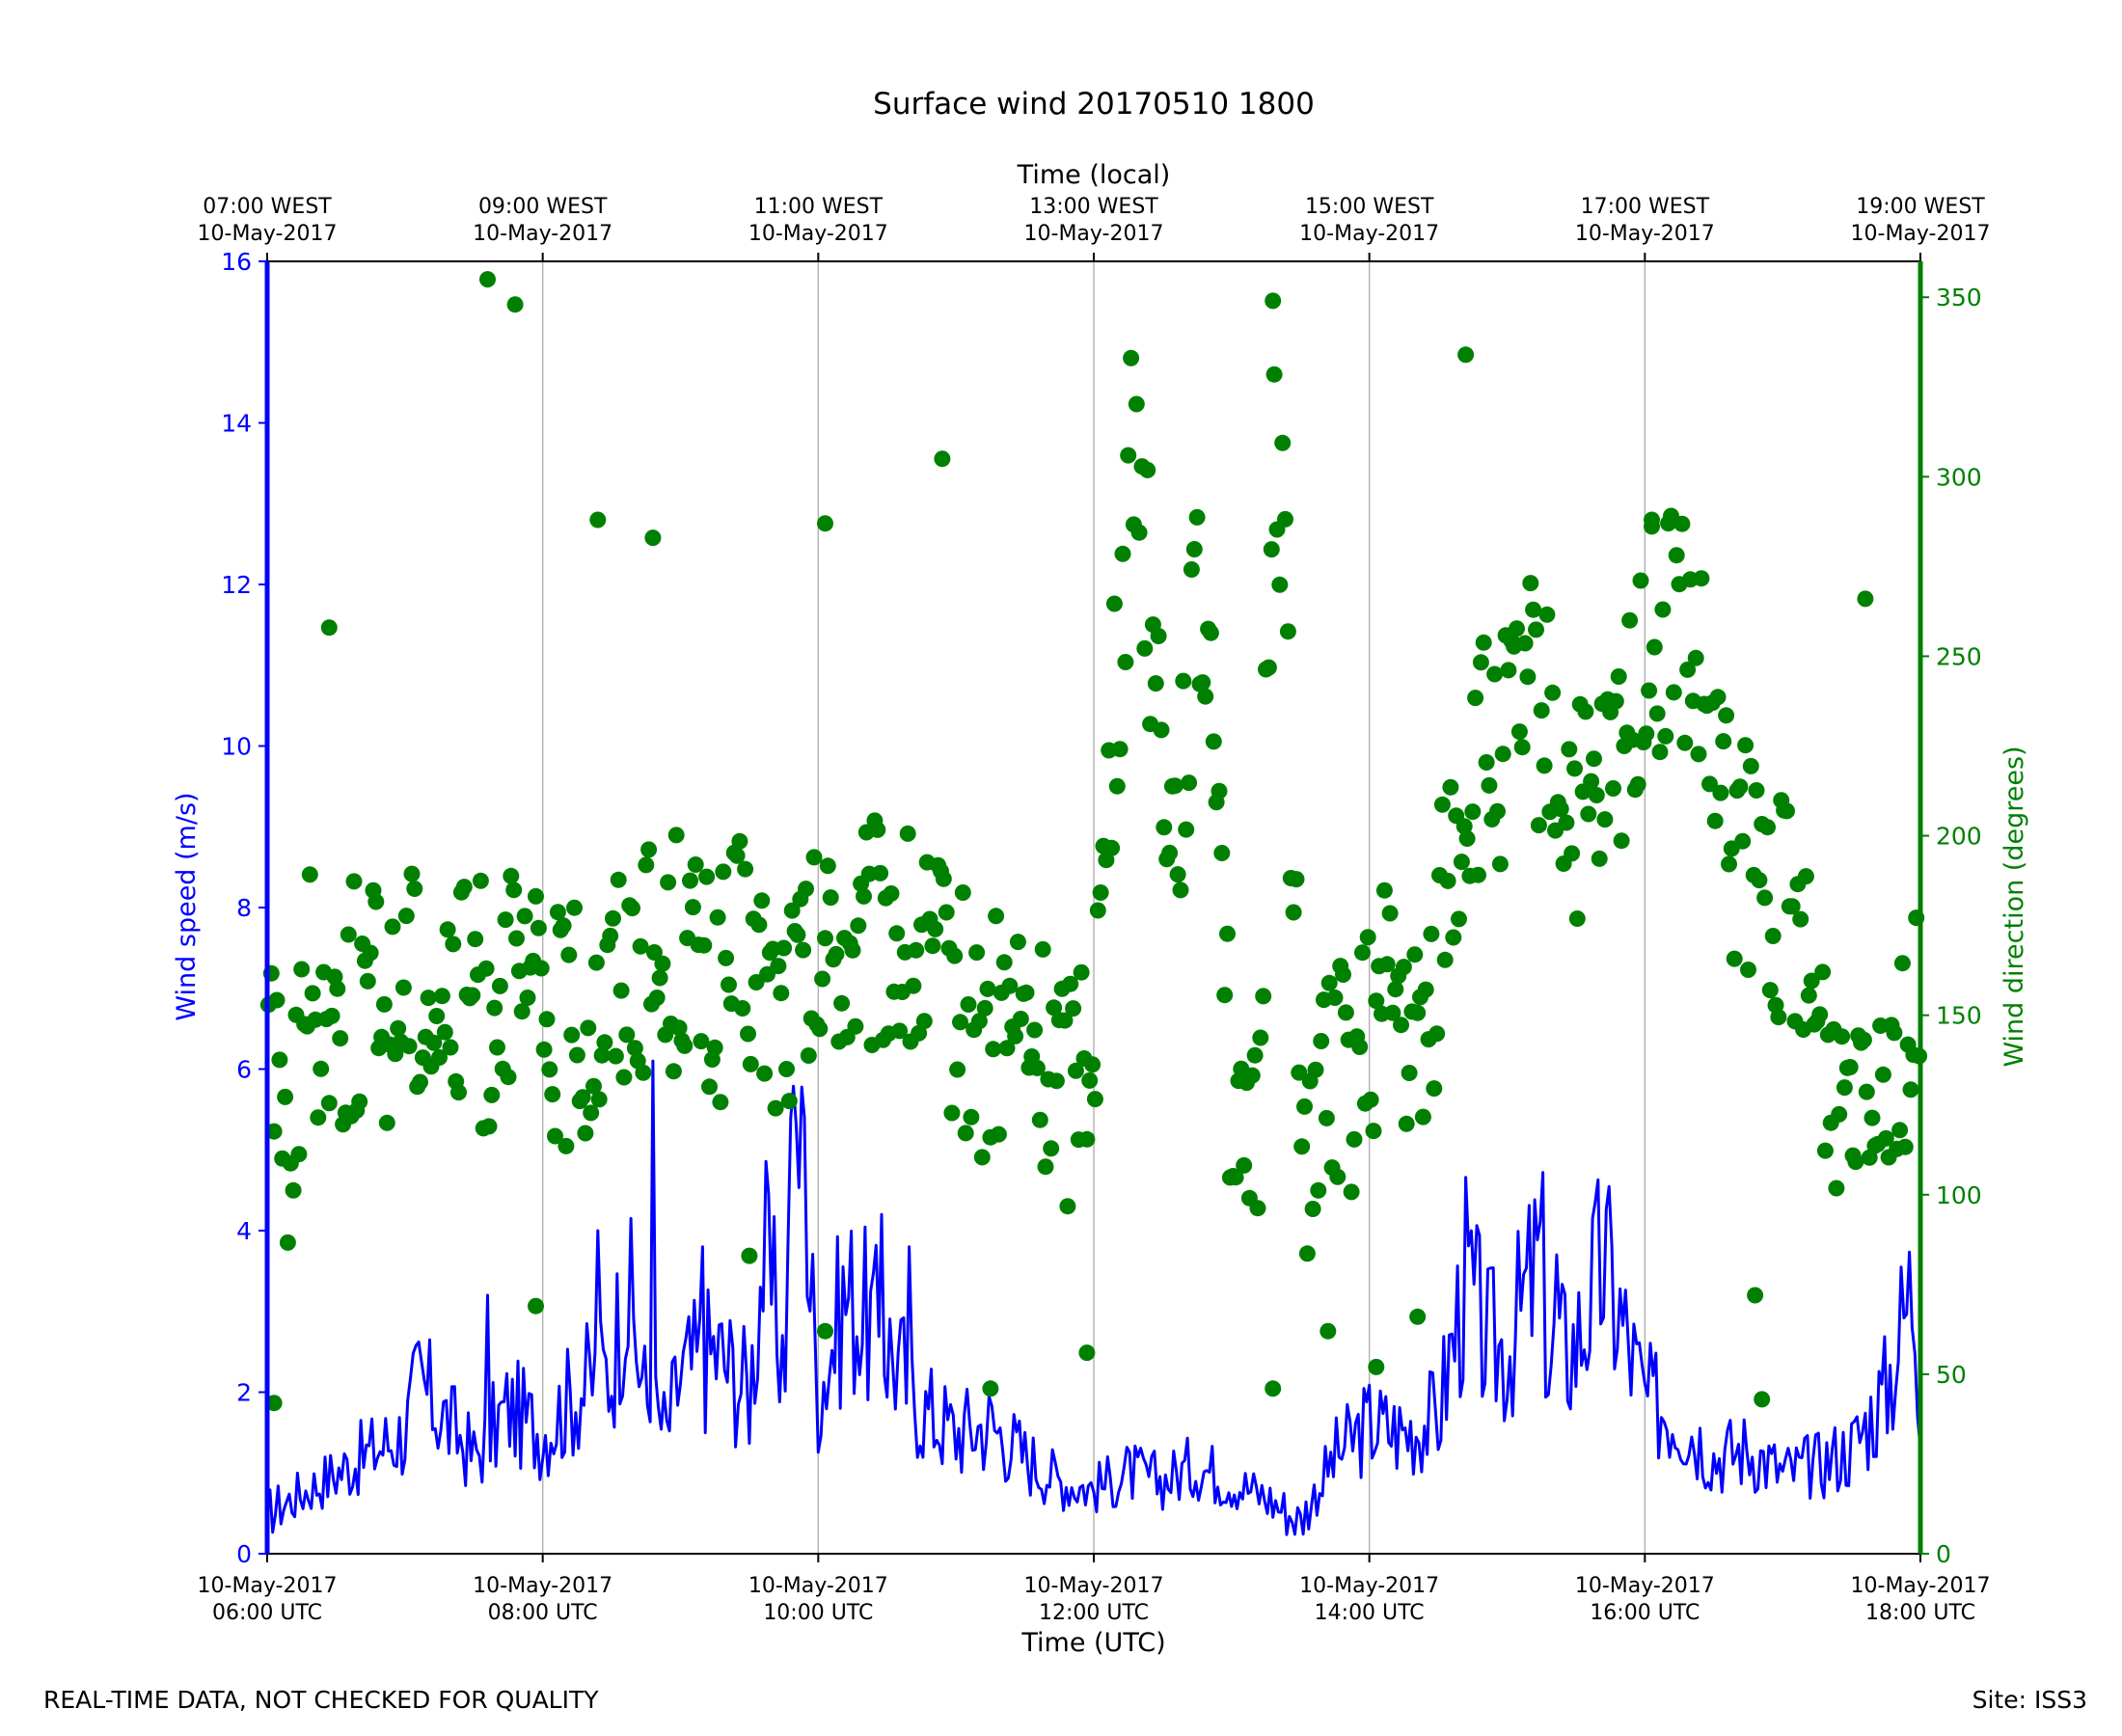 The height and width of the screenshot is (1736, 2122). Describe the element at coordinates (237, 424) in the screenshot. I see `left-y-tick-label: 14` at that location.